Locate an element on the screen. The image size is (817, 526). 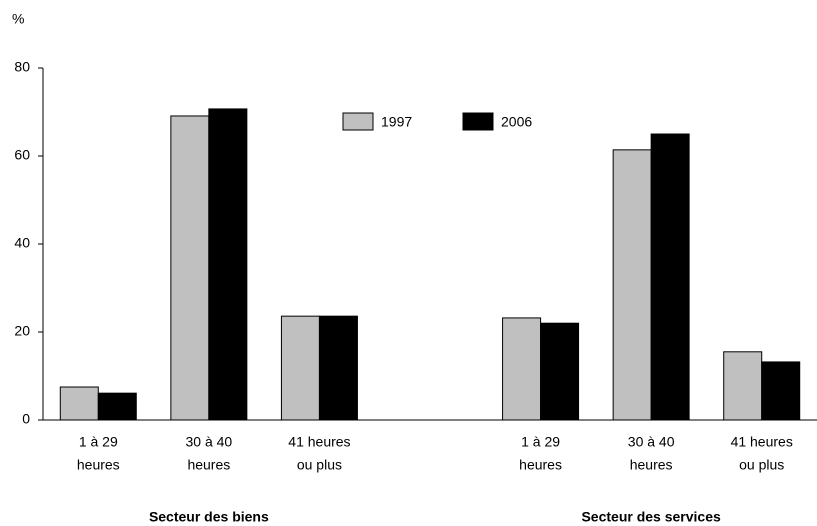
group-label: Secteur des services is located at coordinates (651, 517).